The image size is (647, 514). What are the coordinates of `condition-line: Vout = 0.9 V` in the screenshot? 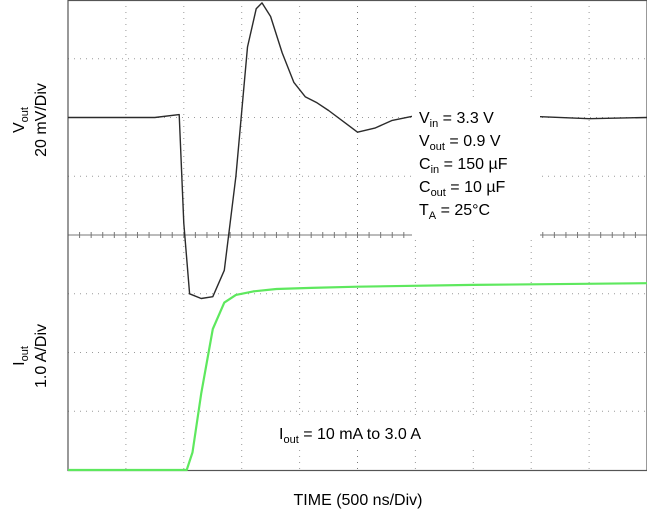 It's located at (460, 143).